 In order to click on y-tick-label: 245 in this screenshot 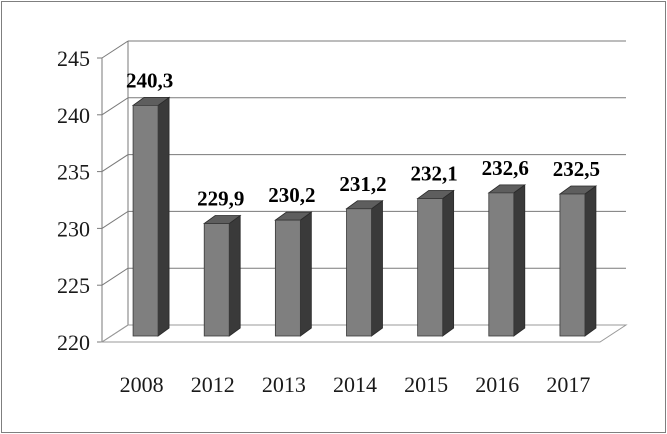, I will do `click(73, 58)`.